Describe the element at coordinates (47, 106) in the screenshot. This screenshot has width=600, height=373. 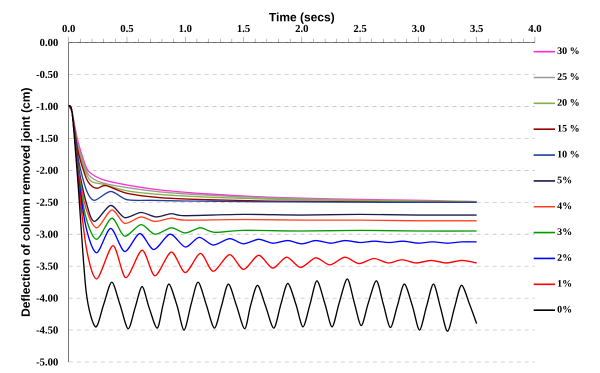
I see `y-tick-label: -1.00` at that location.